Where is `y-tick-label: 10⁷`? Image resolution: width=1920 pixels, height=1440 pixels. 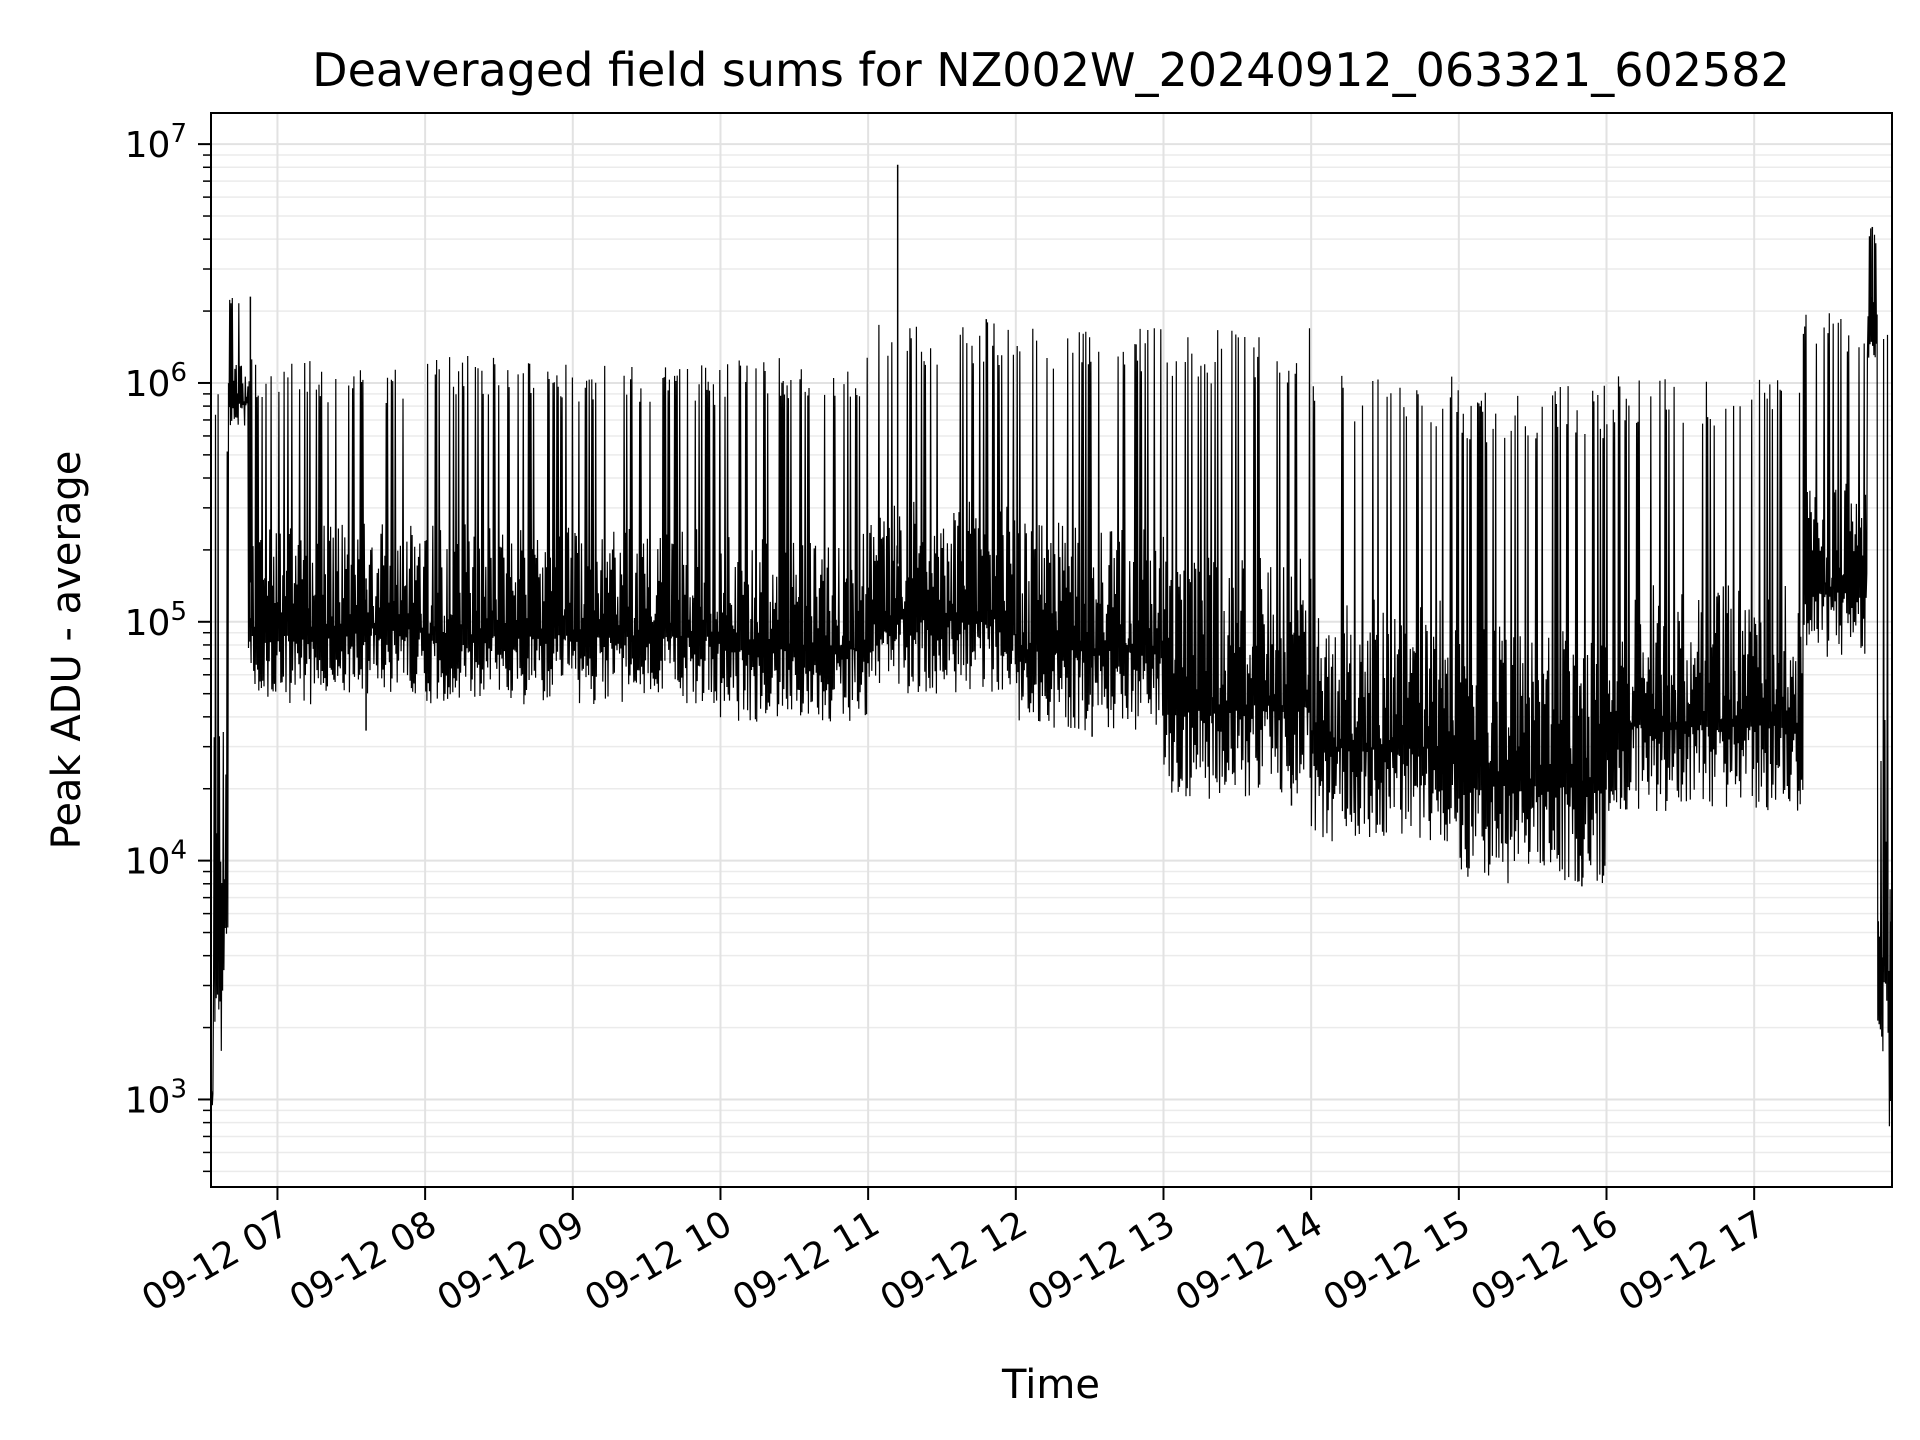 y-tick-label: 10⁷ is located at coordinates (156, 142).